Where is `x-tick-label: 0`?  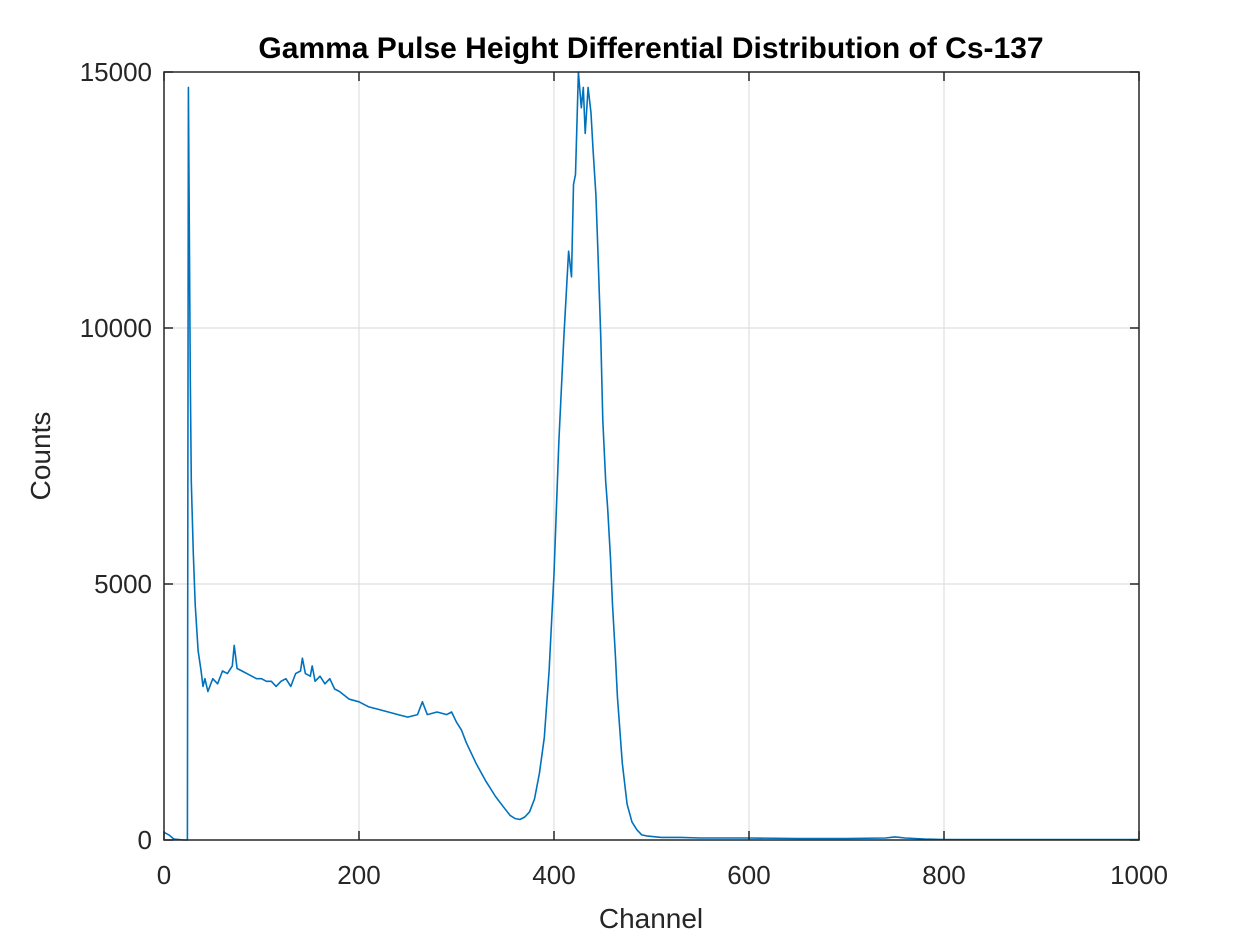
x-tick-label: 0 is located at coordinates (164, 875).